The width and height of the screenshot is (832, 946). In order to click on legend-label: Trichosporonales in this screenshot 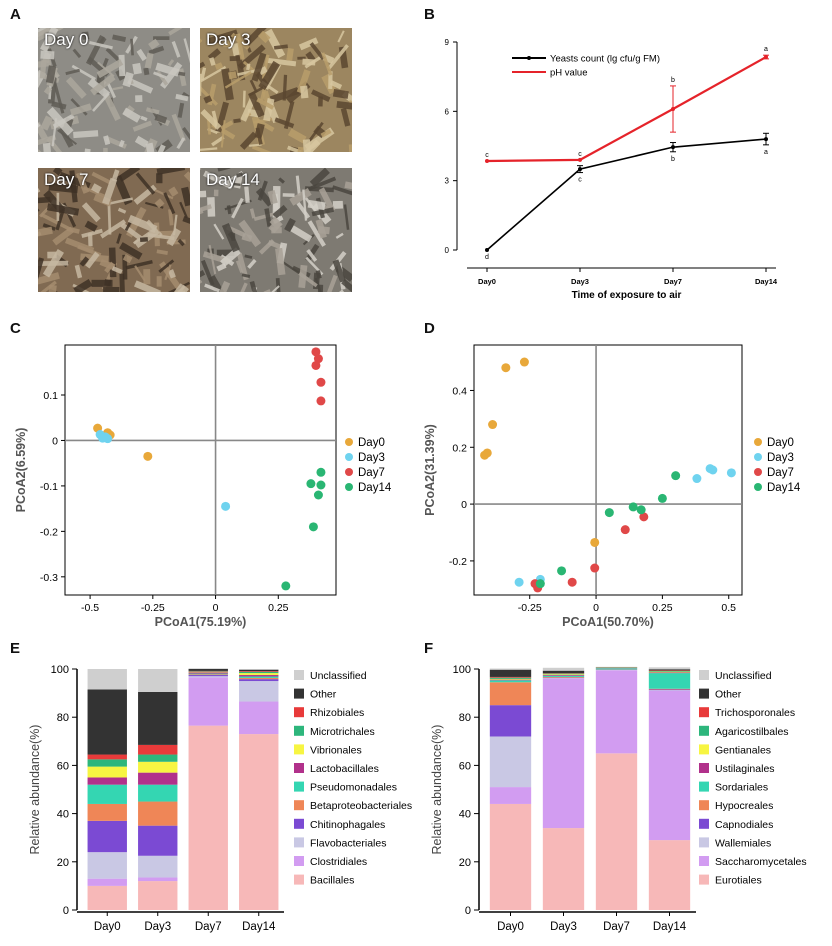, I will do `click(755, 713)`.